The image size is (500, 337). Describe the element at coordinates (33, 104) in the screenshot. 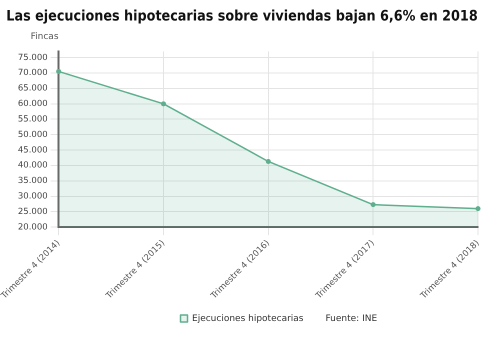

I see `y-tick-label: 60.000` at that location.